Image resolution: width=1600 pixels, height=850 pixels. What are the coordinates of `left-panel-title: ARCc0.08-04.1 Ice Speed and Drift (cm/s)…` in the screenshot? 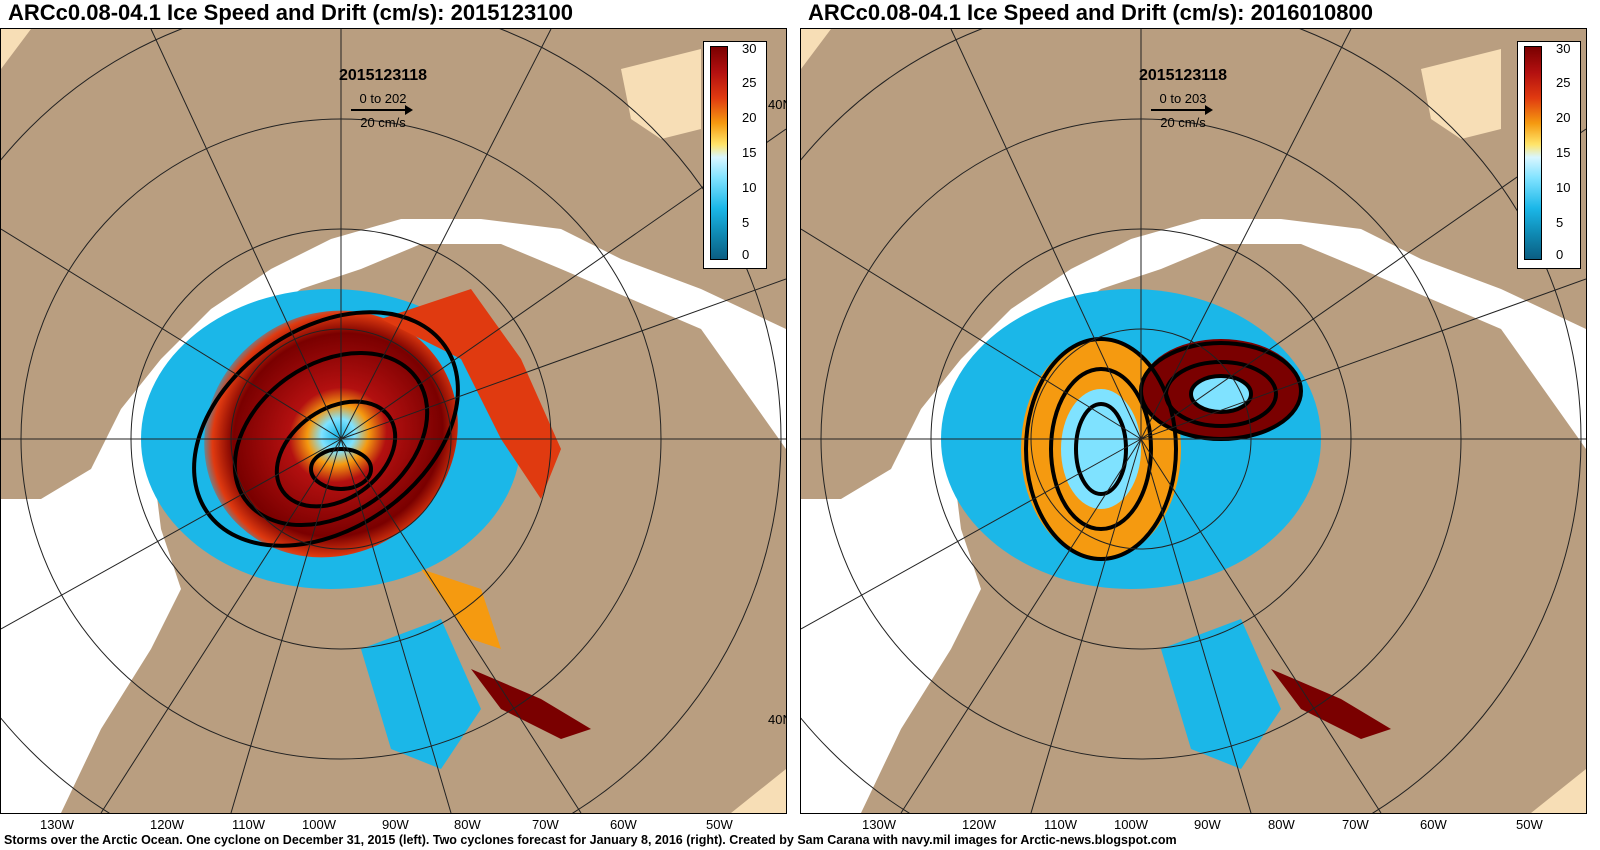 It's located at (290, 12).